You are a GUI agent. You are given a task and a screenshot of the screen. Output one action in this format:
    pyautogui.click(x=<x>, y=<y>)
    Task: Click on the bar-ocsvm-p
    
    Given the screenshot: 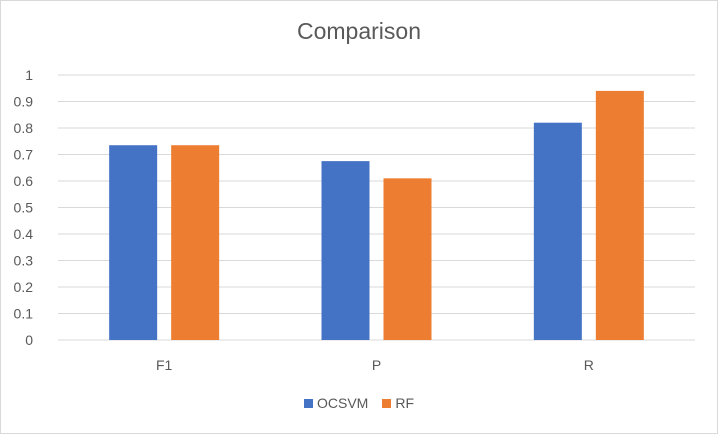 What is the action you would take?
    pyautogui.click(x=345, y=250)
    